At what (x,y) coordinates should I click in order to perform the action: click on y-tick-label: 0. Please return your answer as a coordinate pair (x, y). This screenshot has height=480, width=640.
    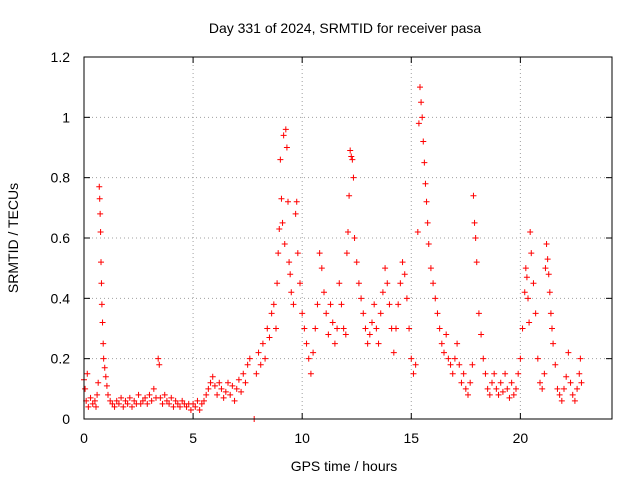
    Looking at the image, I should click on (66, 419).